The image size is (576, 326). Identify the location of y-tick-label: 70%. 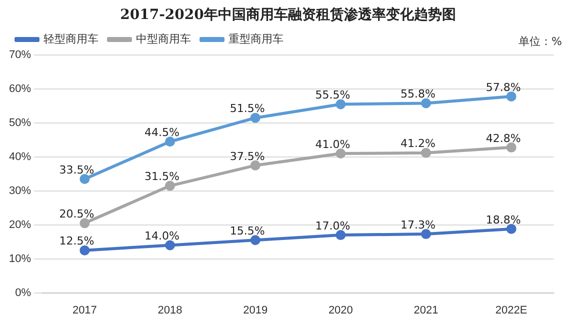
(20, 55).